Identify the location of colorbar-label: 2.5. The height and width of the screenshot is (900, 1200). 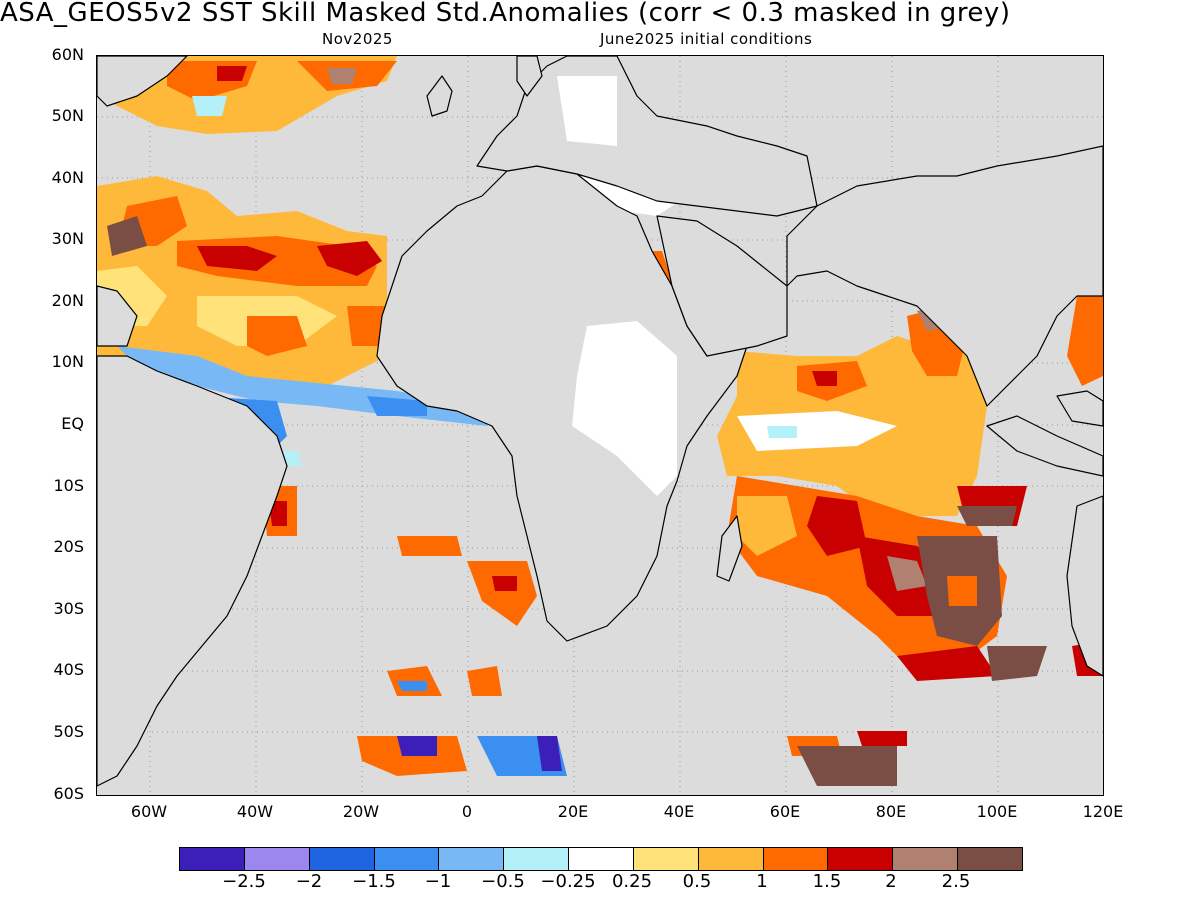
(956, 881).